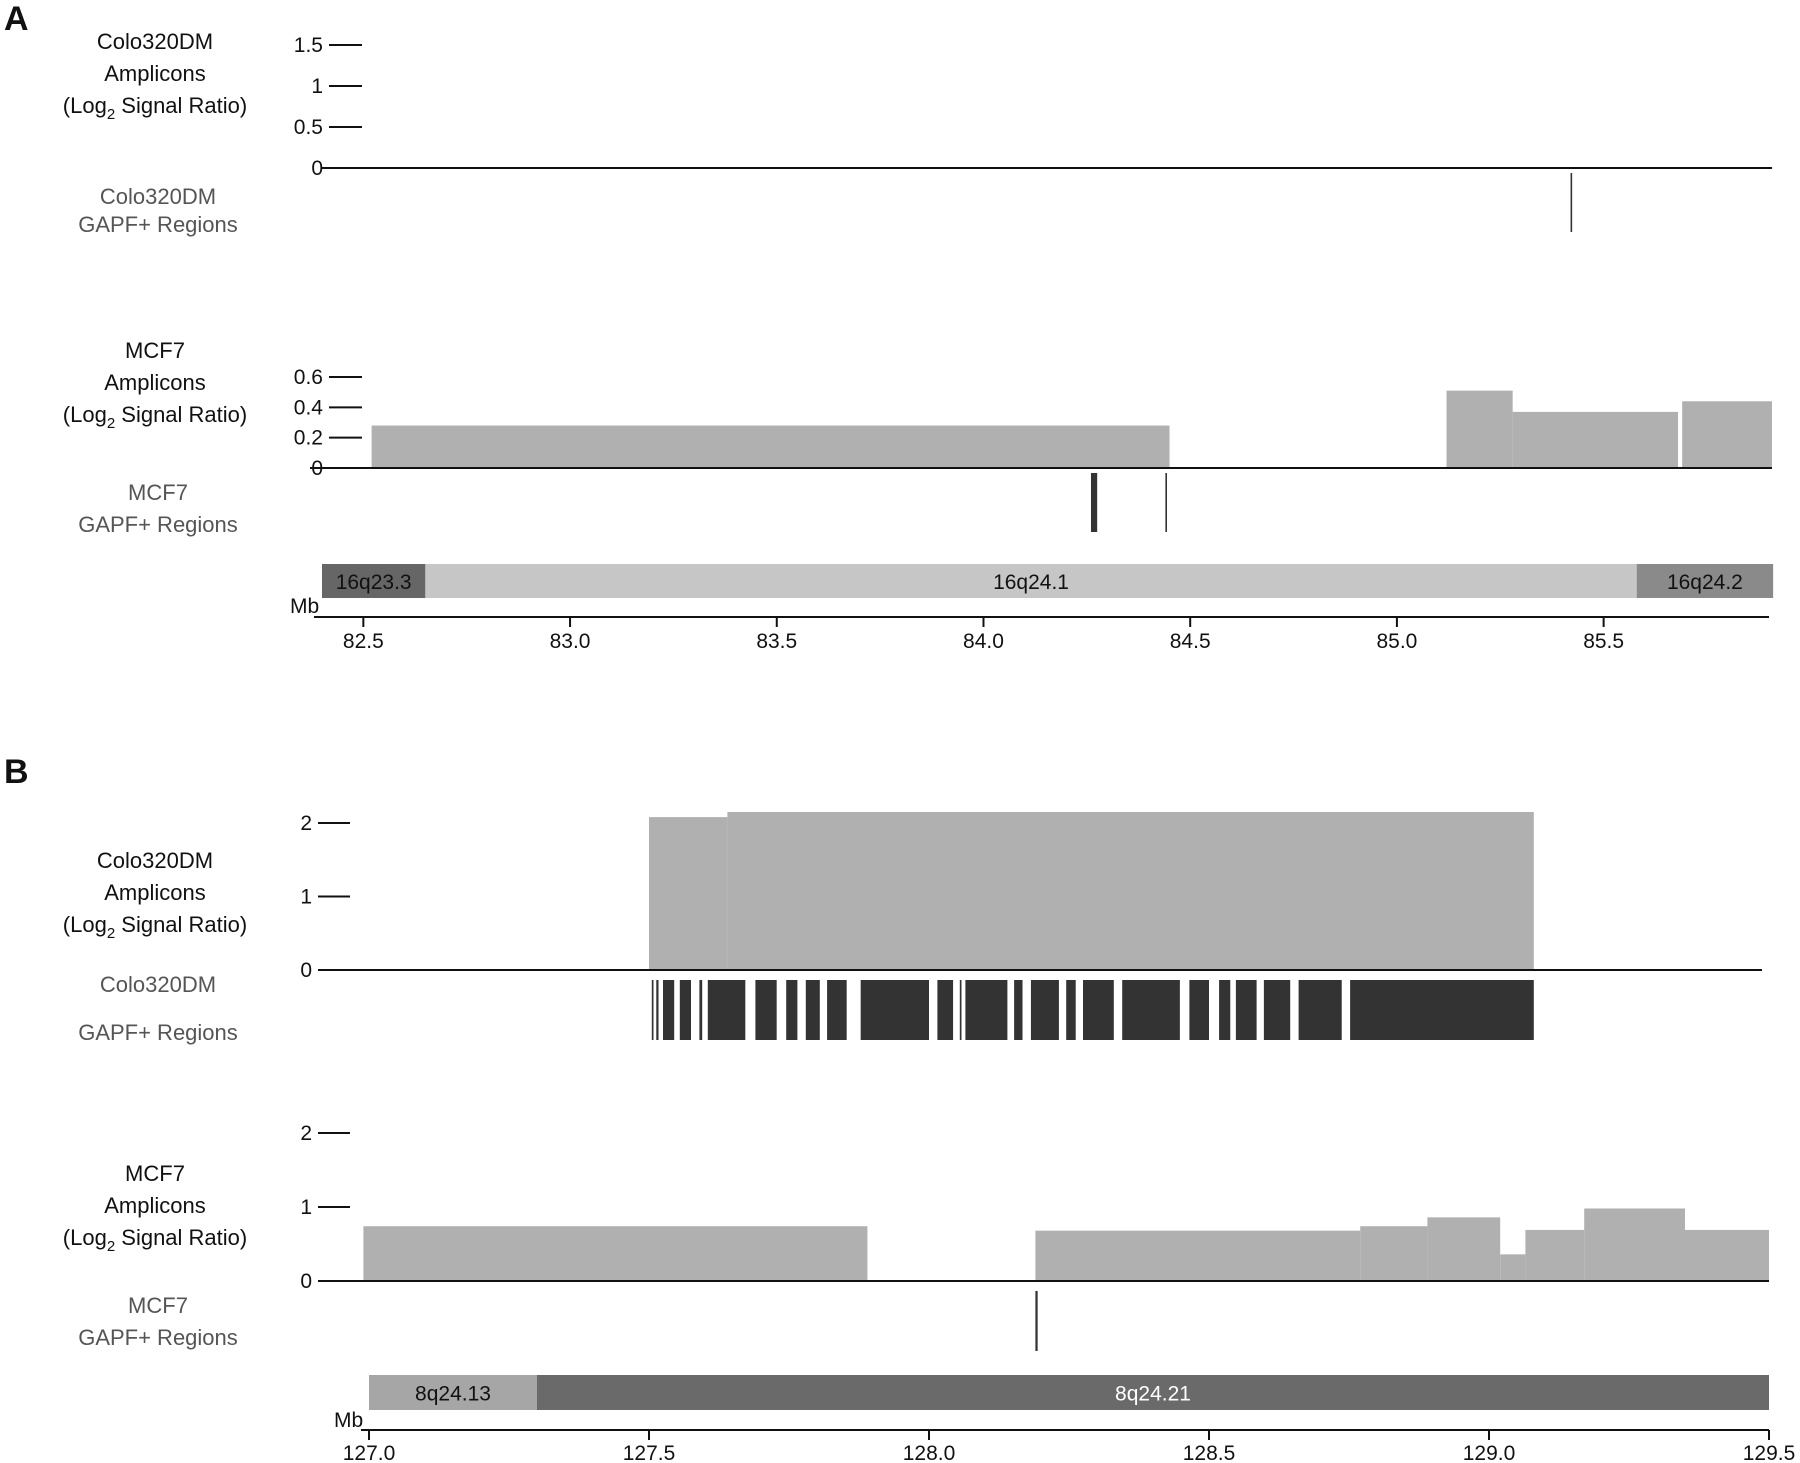 This screenshot has height=1463, width=1800. I want to click on y-tick-label: 1.5, so click(308, 45).